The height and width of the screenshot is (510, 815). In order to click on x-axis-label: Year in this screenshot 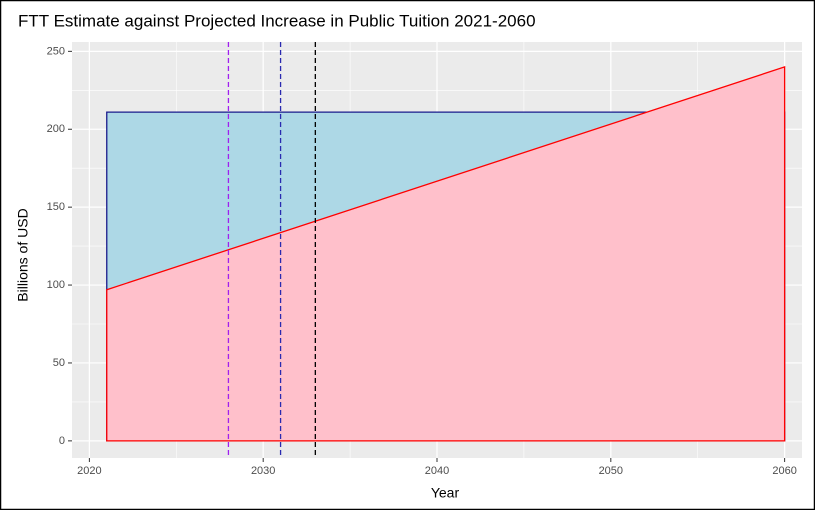, I will do `click(445, 493)`.